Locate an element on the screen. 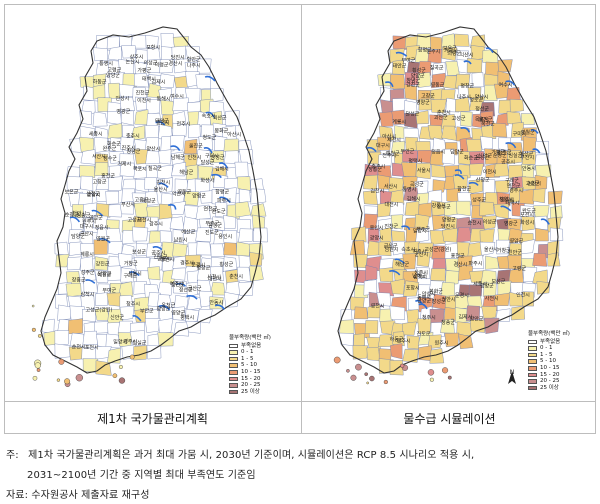  district-label: 예천군 is located at coordinates (104, 274).